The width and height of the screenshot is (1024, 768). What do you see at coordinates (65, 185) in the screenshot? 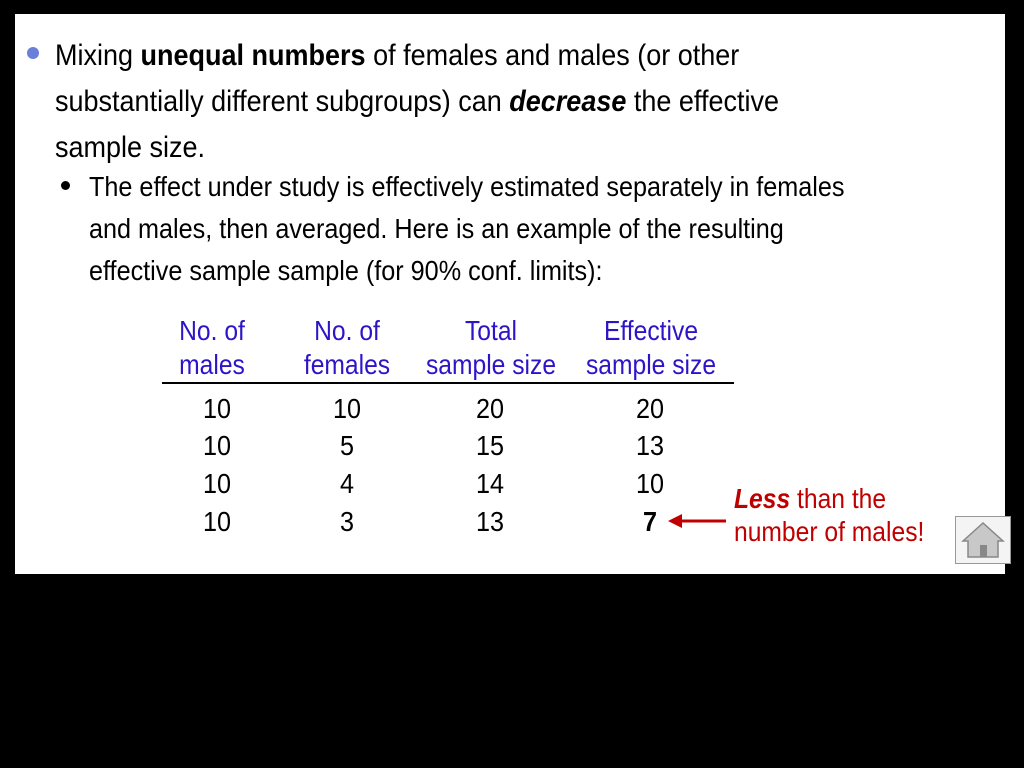
I see `sub-bullet-dot` at bounding box center [65, 185].